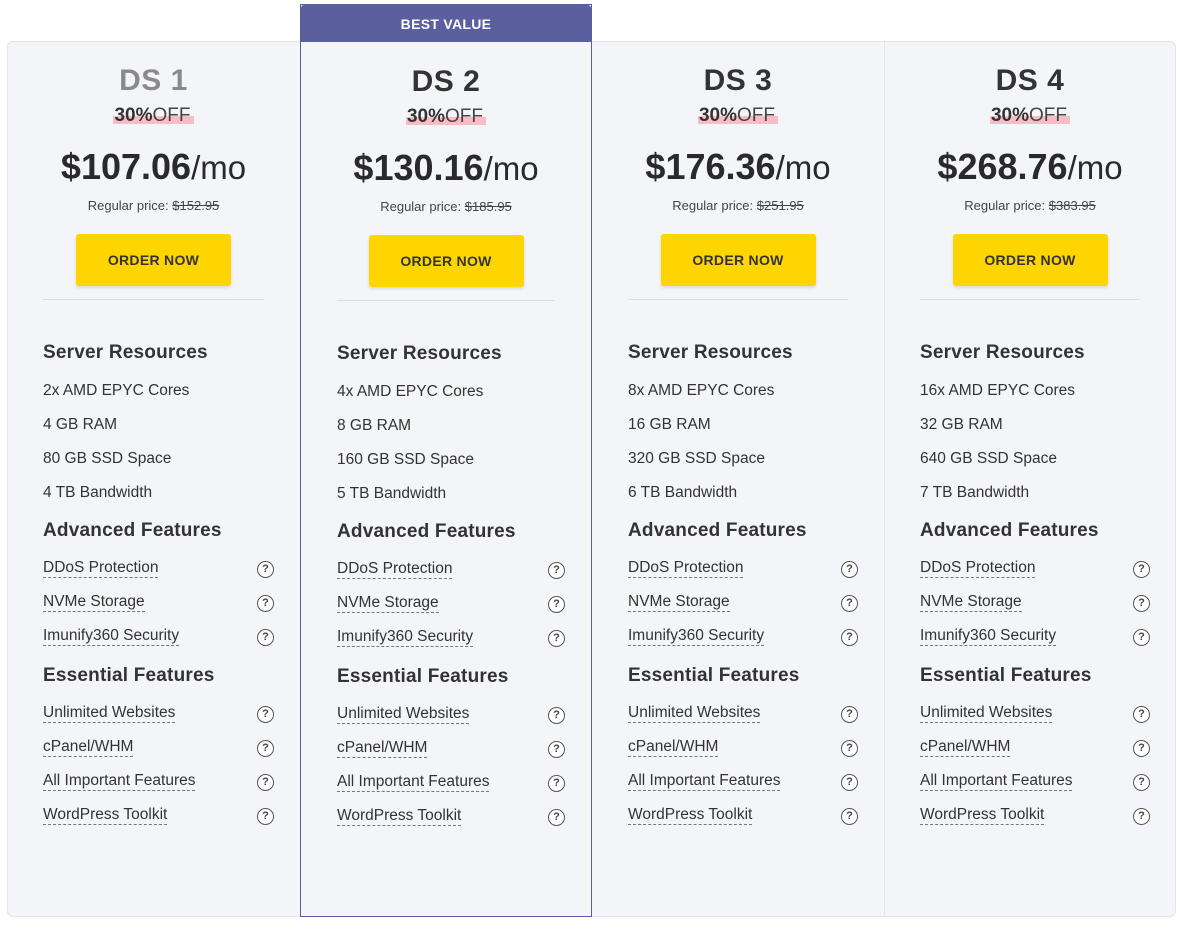 The image size is (1181, 939). I want to click on price: $107.06/mo, so click(153, 167).